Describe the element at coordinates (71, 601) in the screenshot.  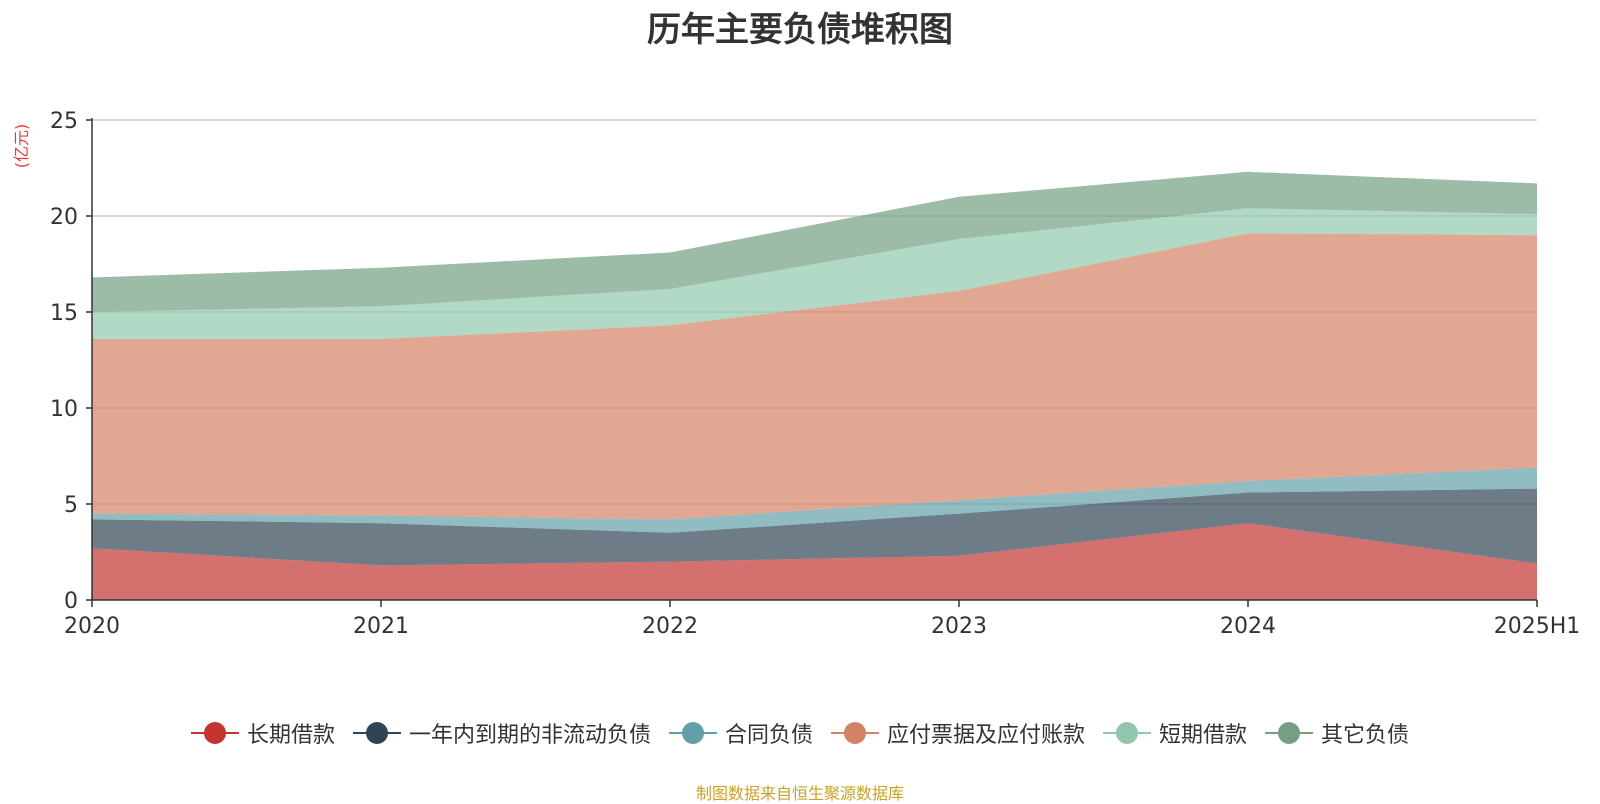
I see `y-tick-label: 0` at that location.